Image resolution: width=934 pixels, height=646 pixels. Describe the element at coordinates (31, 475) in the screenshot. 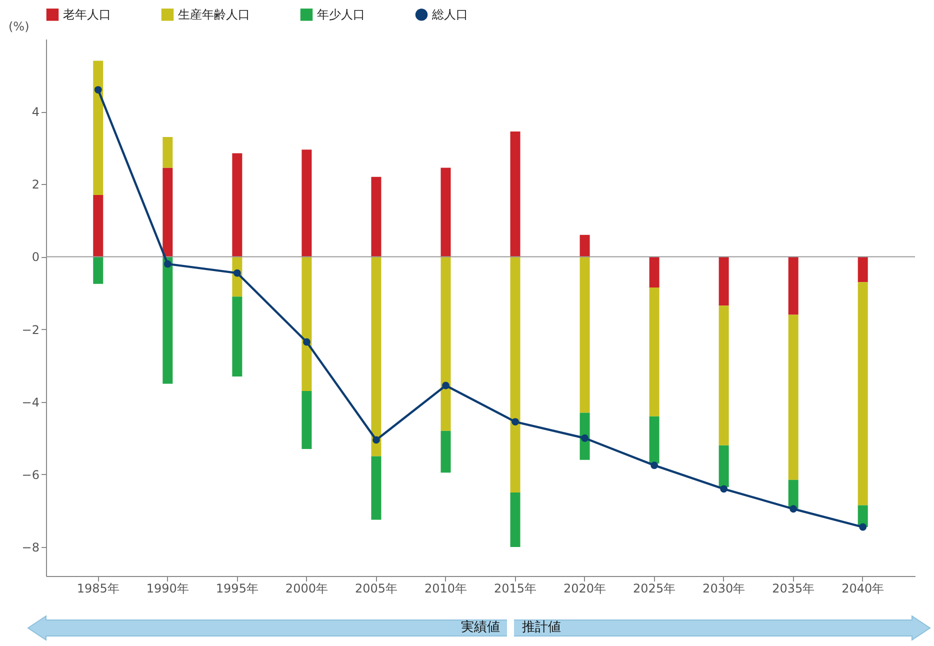

I see `y-tick-label: −6` at that location.